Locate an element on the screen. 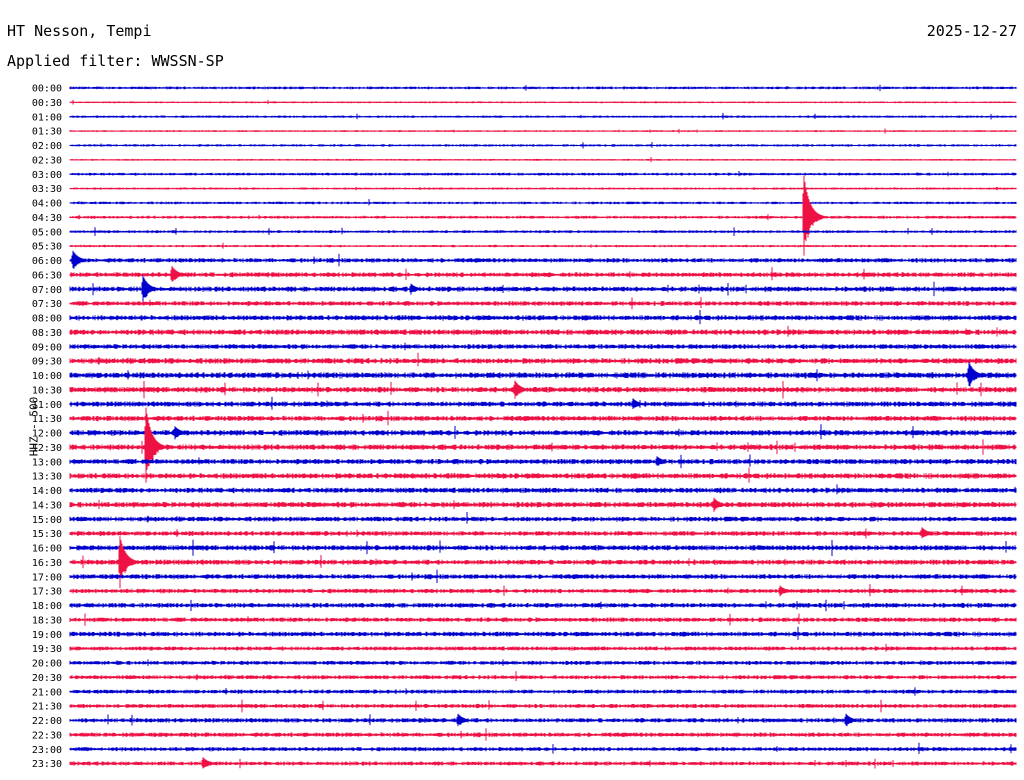  row-label-1730: 17:30 is located at coordinates (47, 592).